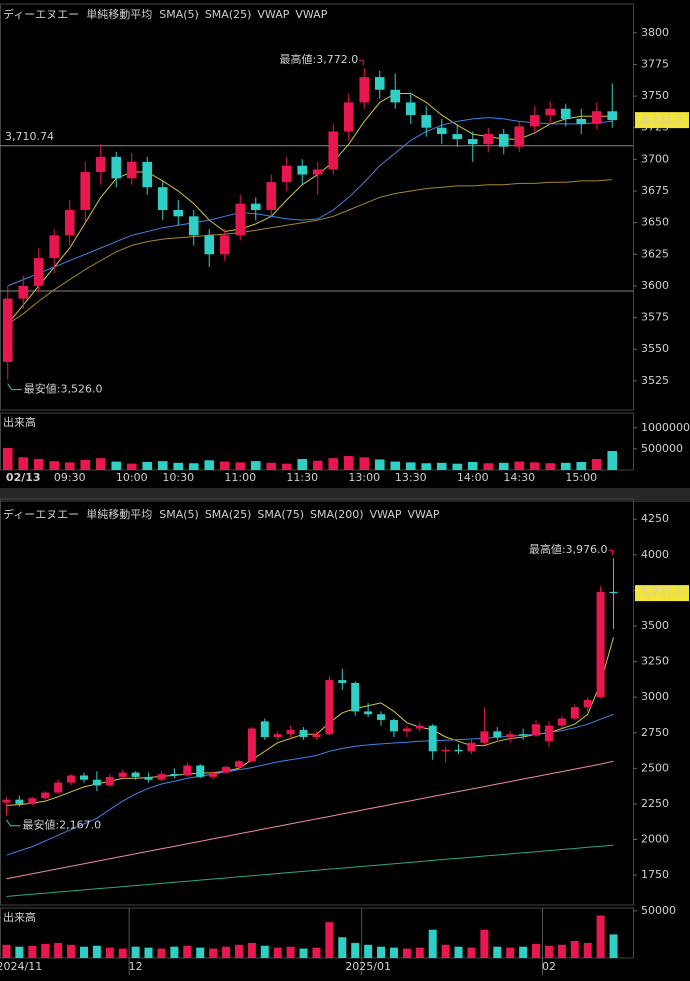 This screenshot has width=690, height=981. What do you see at coordinates (655, 32) in the screenshot?
I see `y-tick-label: 3800` at bounding box center [655, 32].